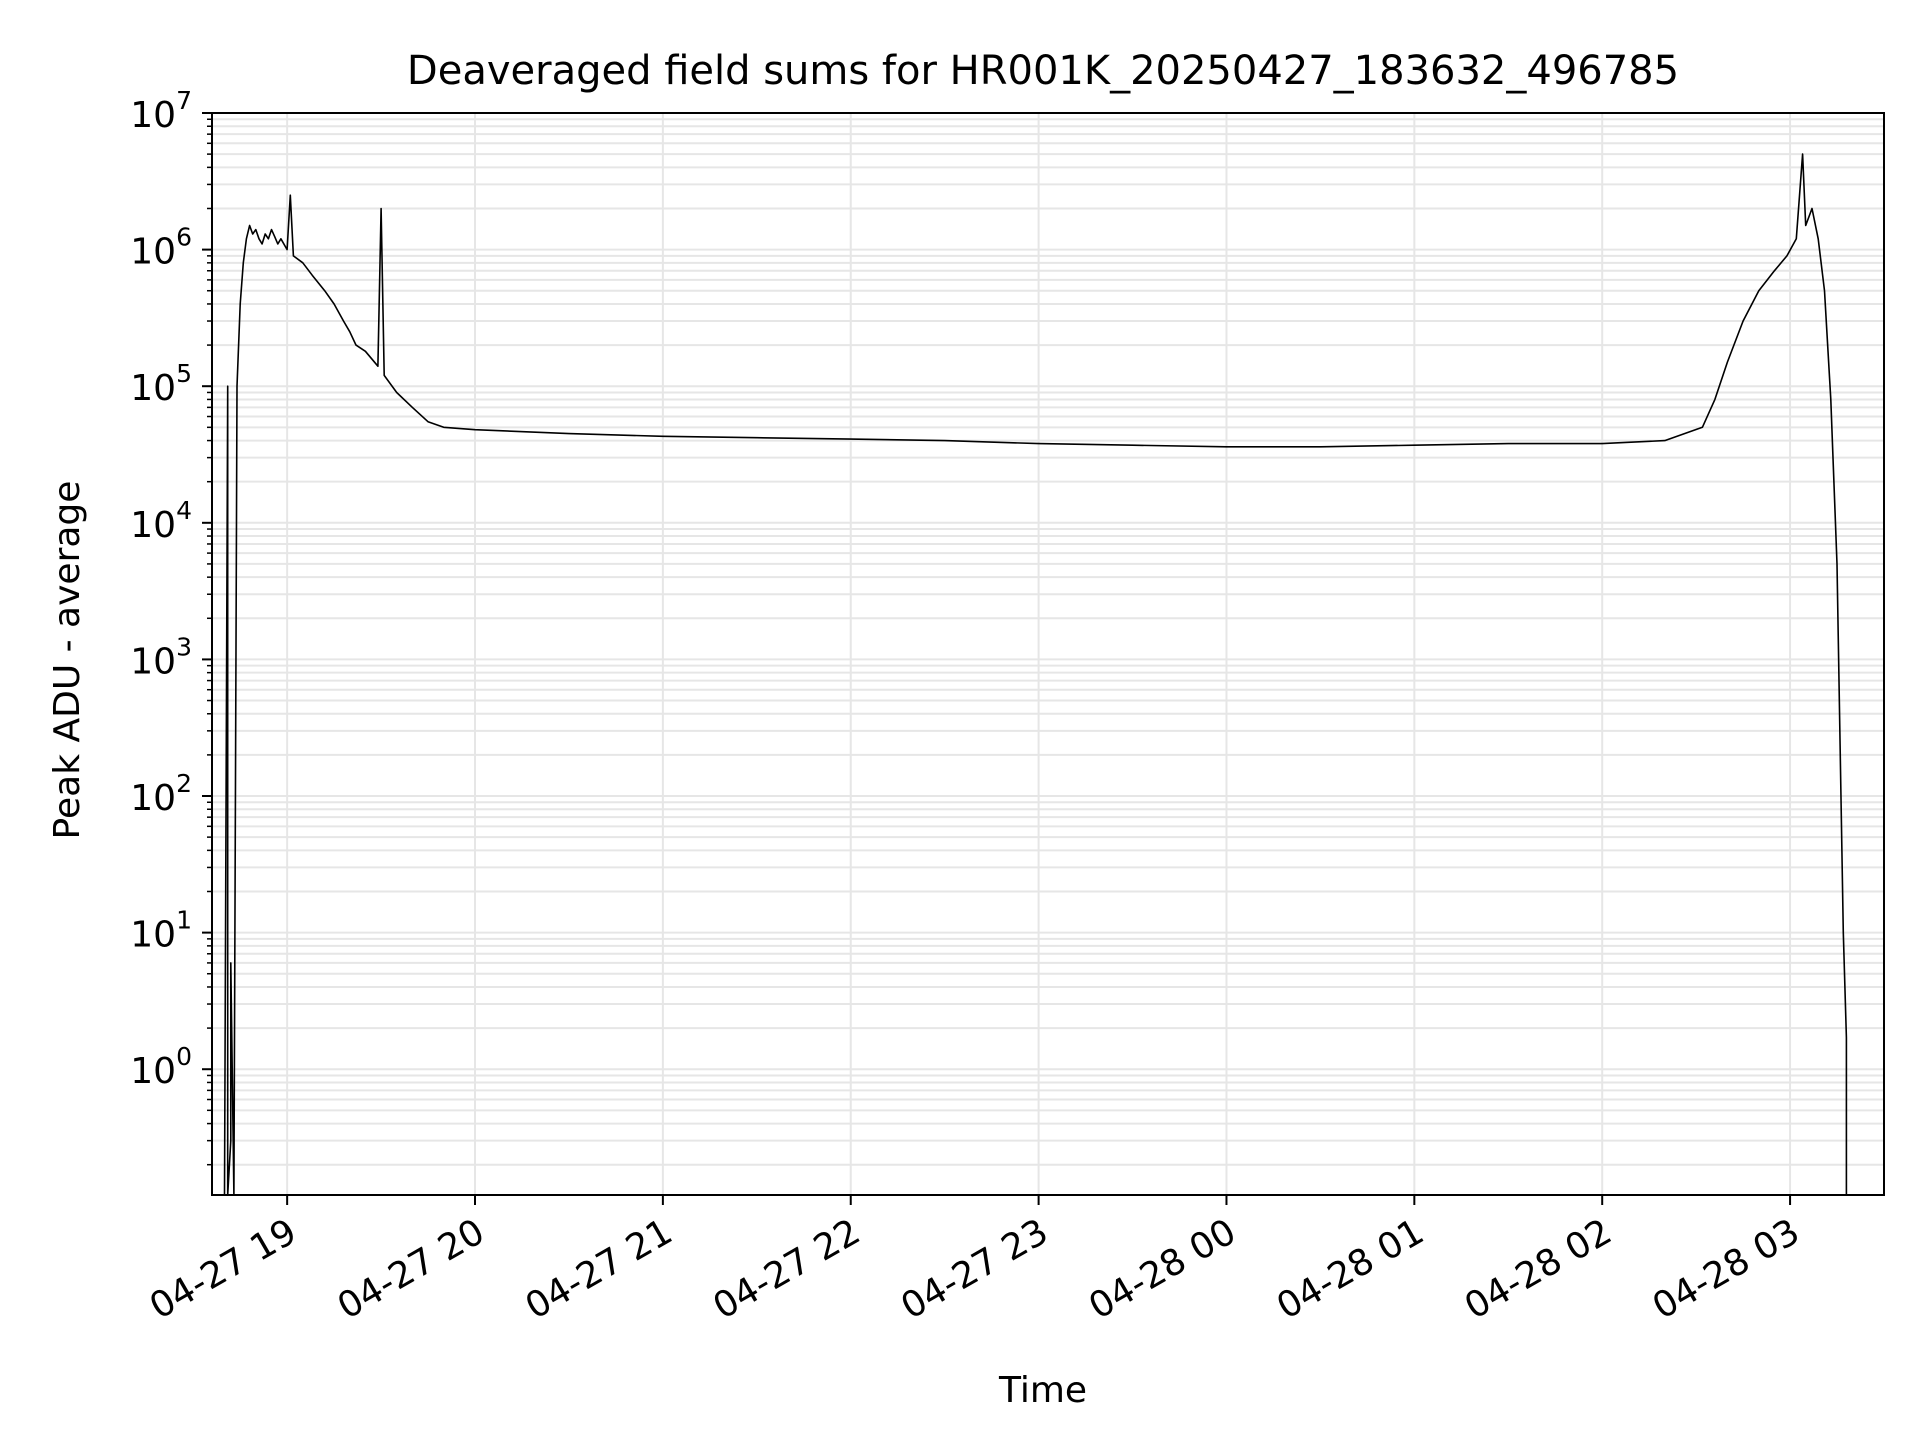  Describe the element at coordinates (184, 373) in the screenshot. I see `y-tick-label-exponent: 5` at that location.